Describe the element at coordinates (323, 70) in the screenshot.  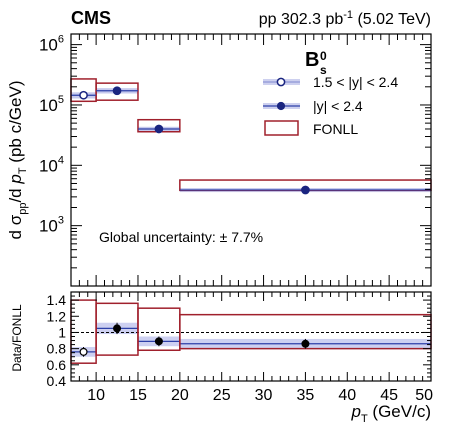
I see `particle-sub: s` at that location.